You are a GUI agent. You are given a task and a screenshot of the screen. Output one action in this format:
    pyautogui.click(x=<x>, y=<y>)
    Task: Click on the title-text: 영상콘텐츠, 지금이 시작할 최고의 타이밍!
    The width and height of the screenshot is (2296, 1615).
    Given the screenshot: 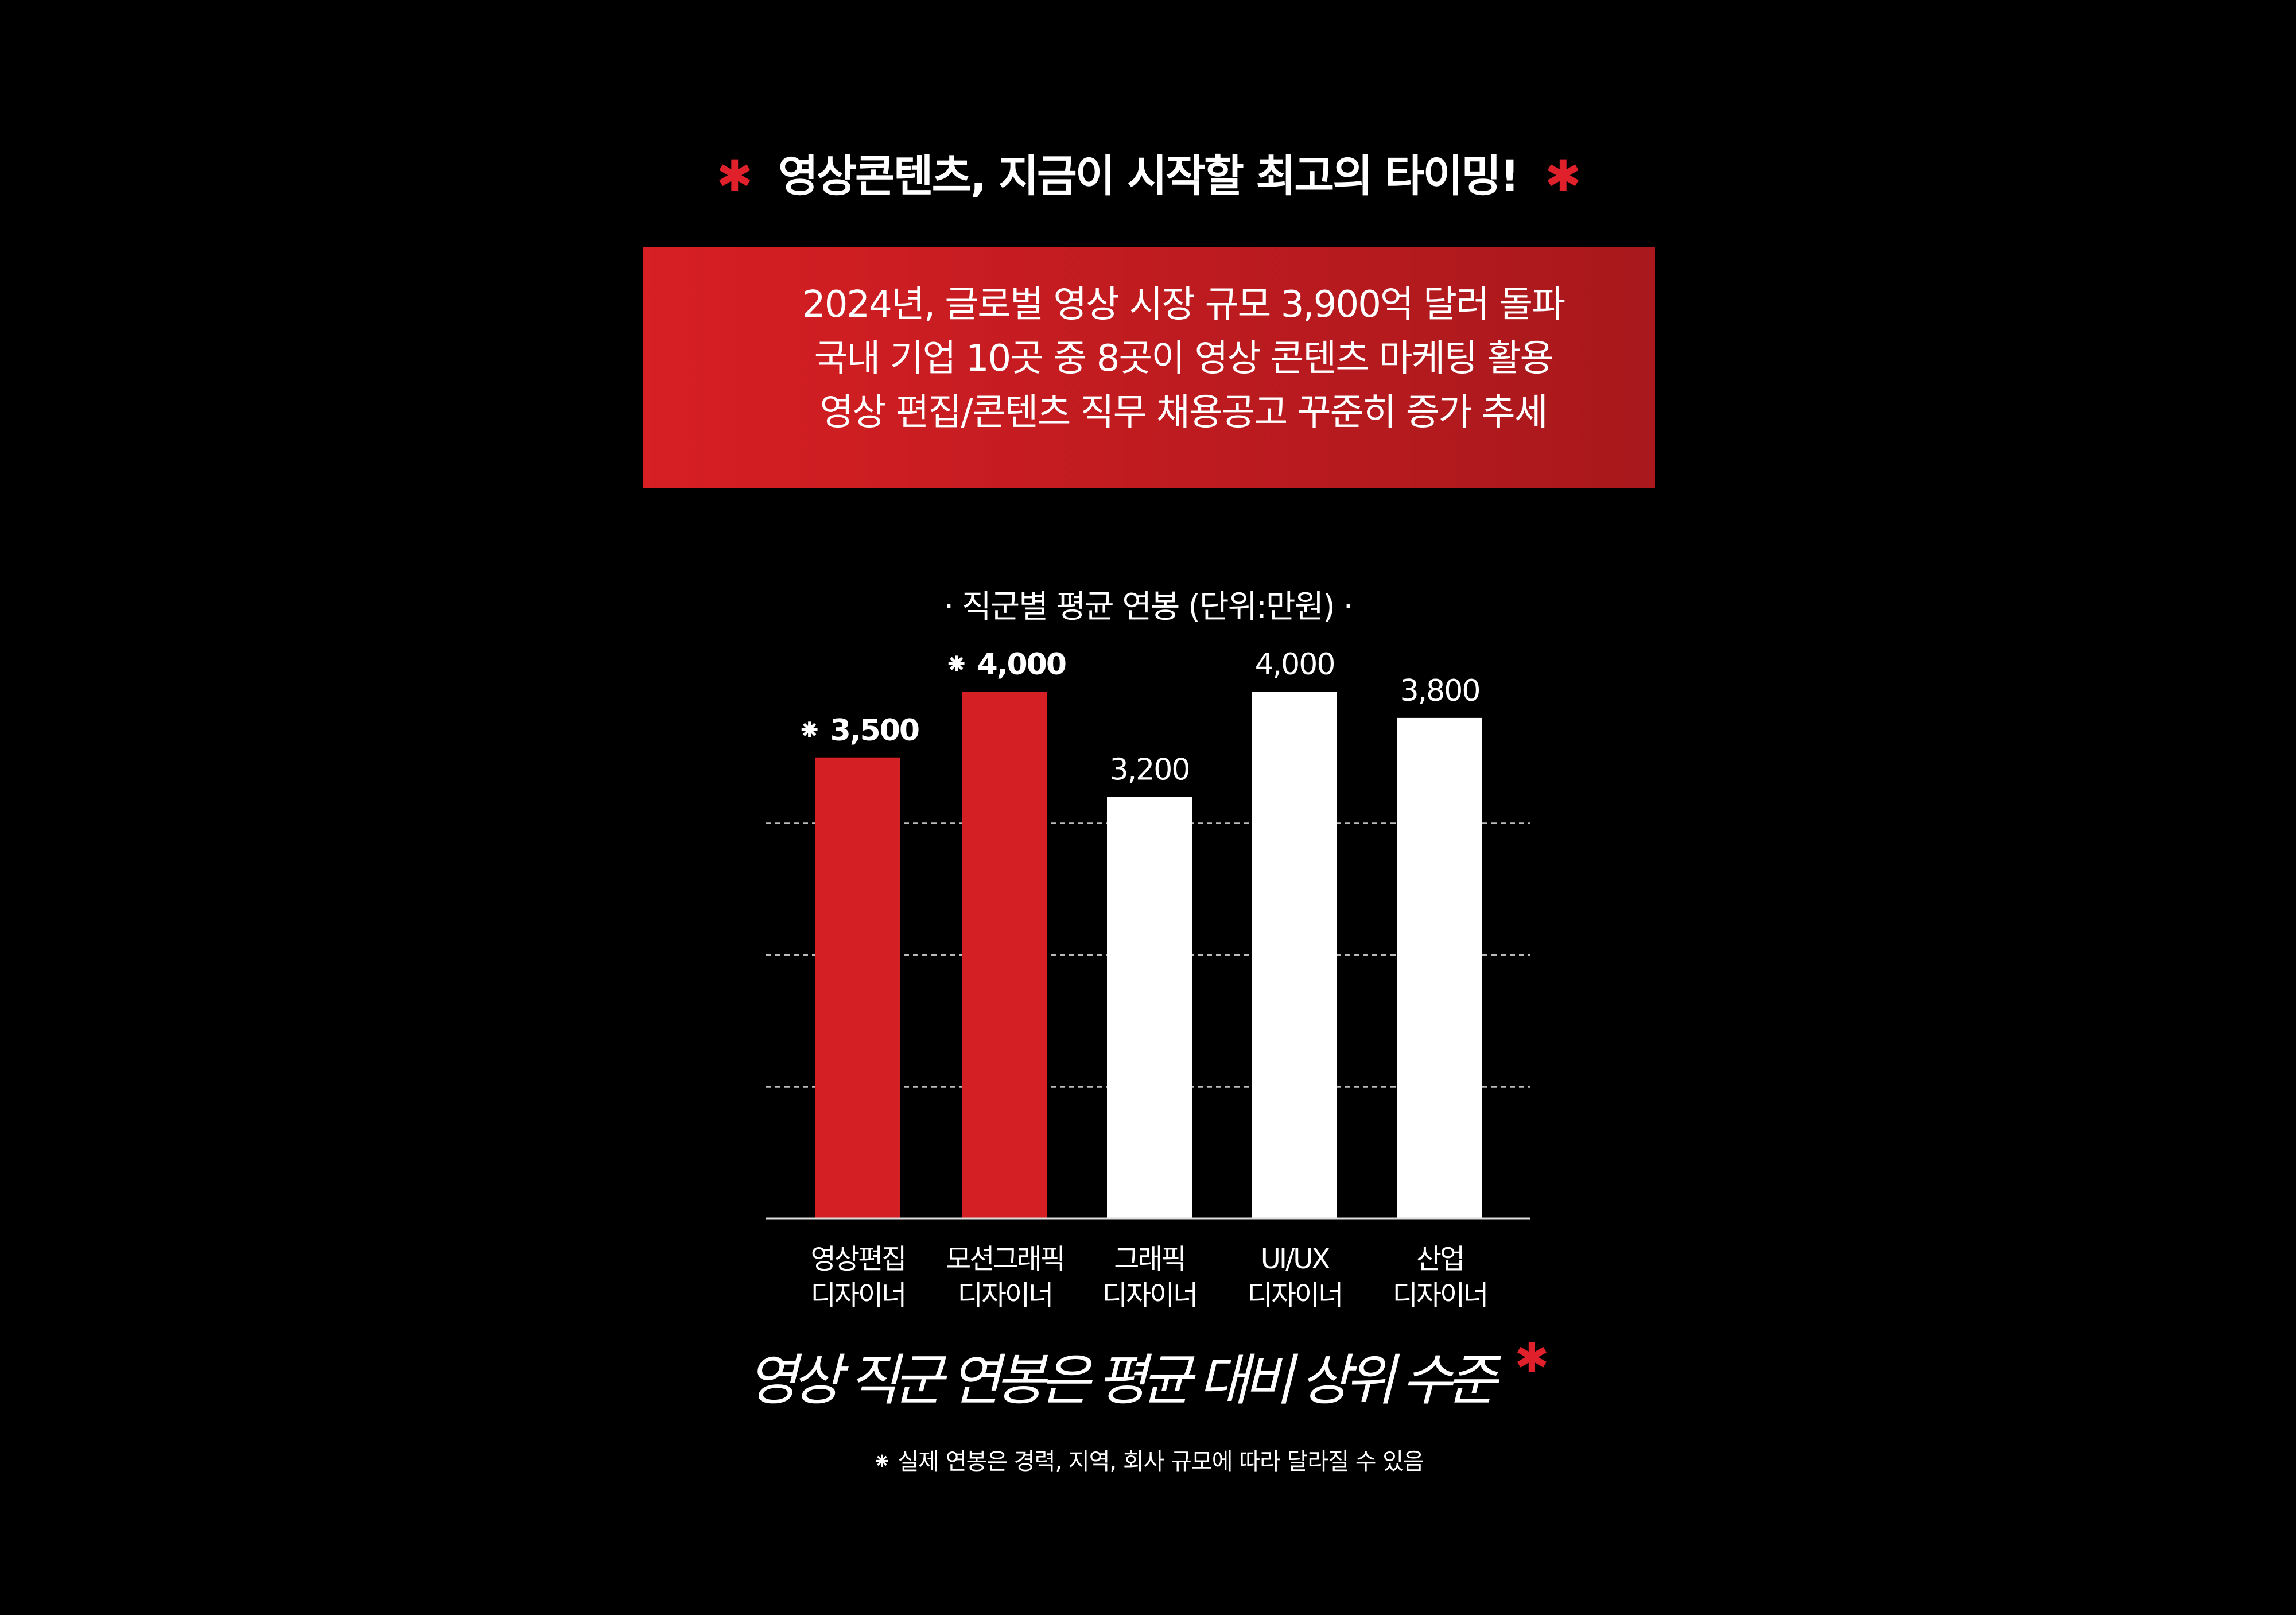 What is the action you would take?
    pyautogui.click(x=1149, y=175)
    